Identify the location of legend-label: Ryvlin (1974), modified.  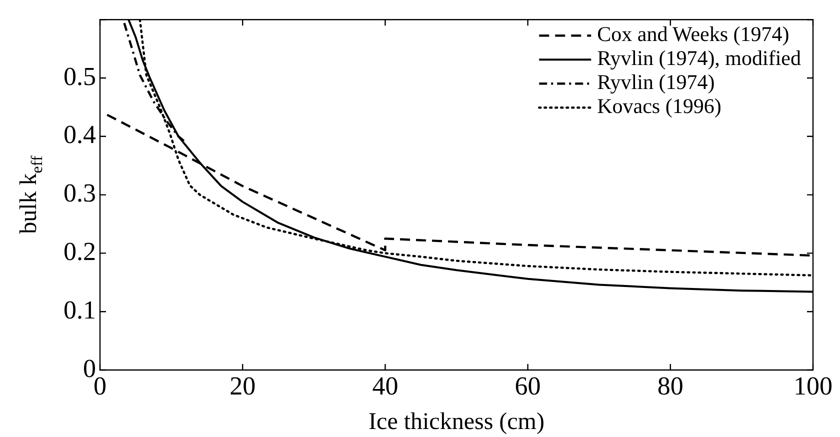
(699, 58).